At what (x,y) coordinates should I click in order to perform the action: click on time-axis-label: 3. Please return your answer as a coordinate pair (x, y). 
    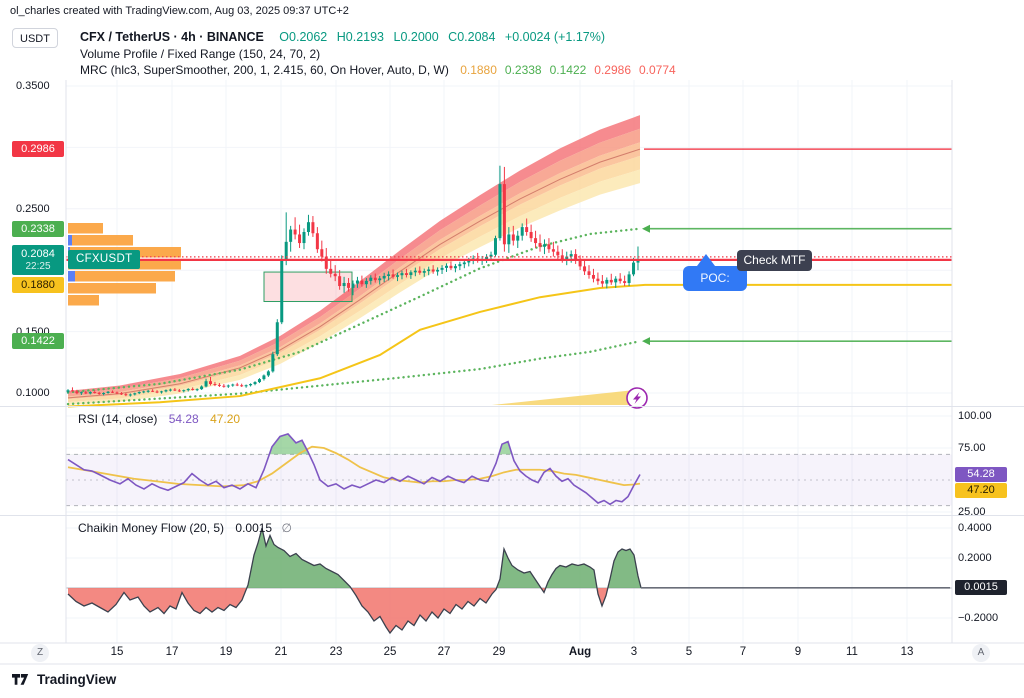
    Looking at the image, I should click on (634, 652).